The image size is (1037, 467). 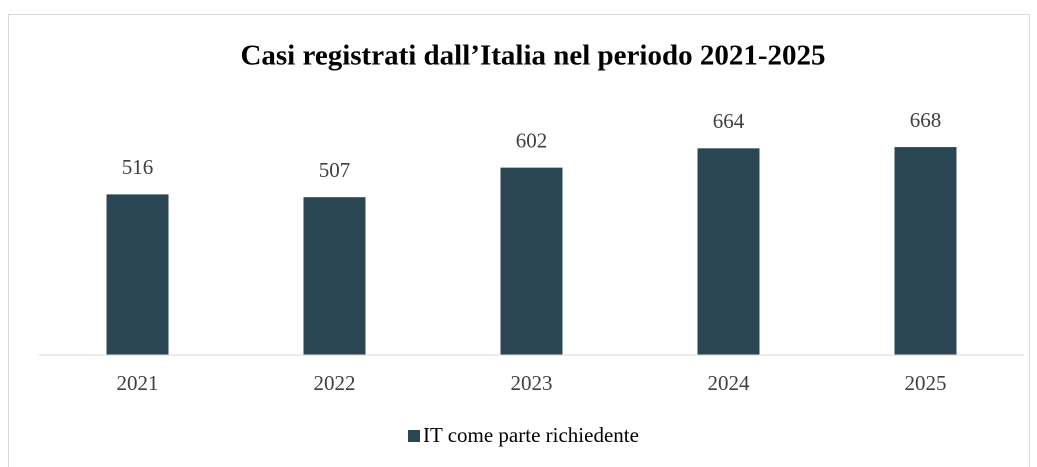 What do you see at coordinates (335, 170) in the screenshot?
I see `data-label: 507` at bounding box center [335, 170].